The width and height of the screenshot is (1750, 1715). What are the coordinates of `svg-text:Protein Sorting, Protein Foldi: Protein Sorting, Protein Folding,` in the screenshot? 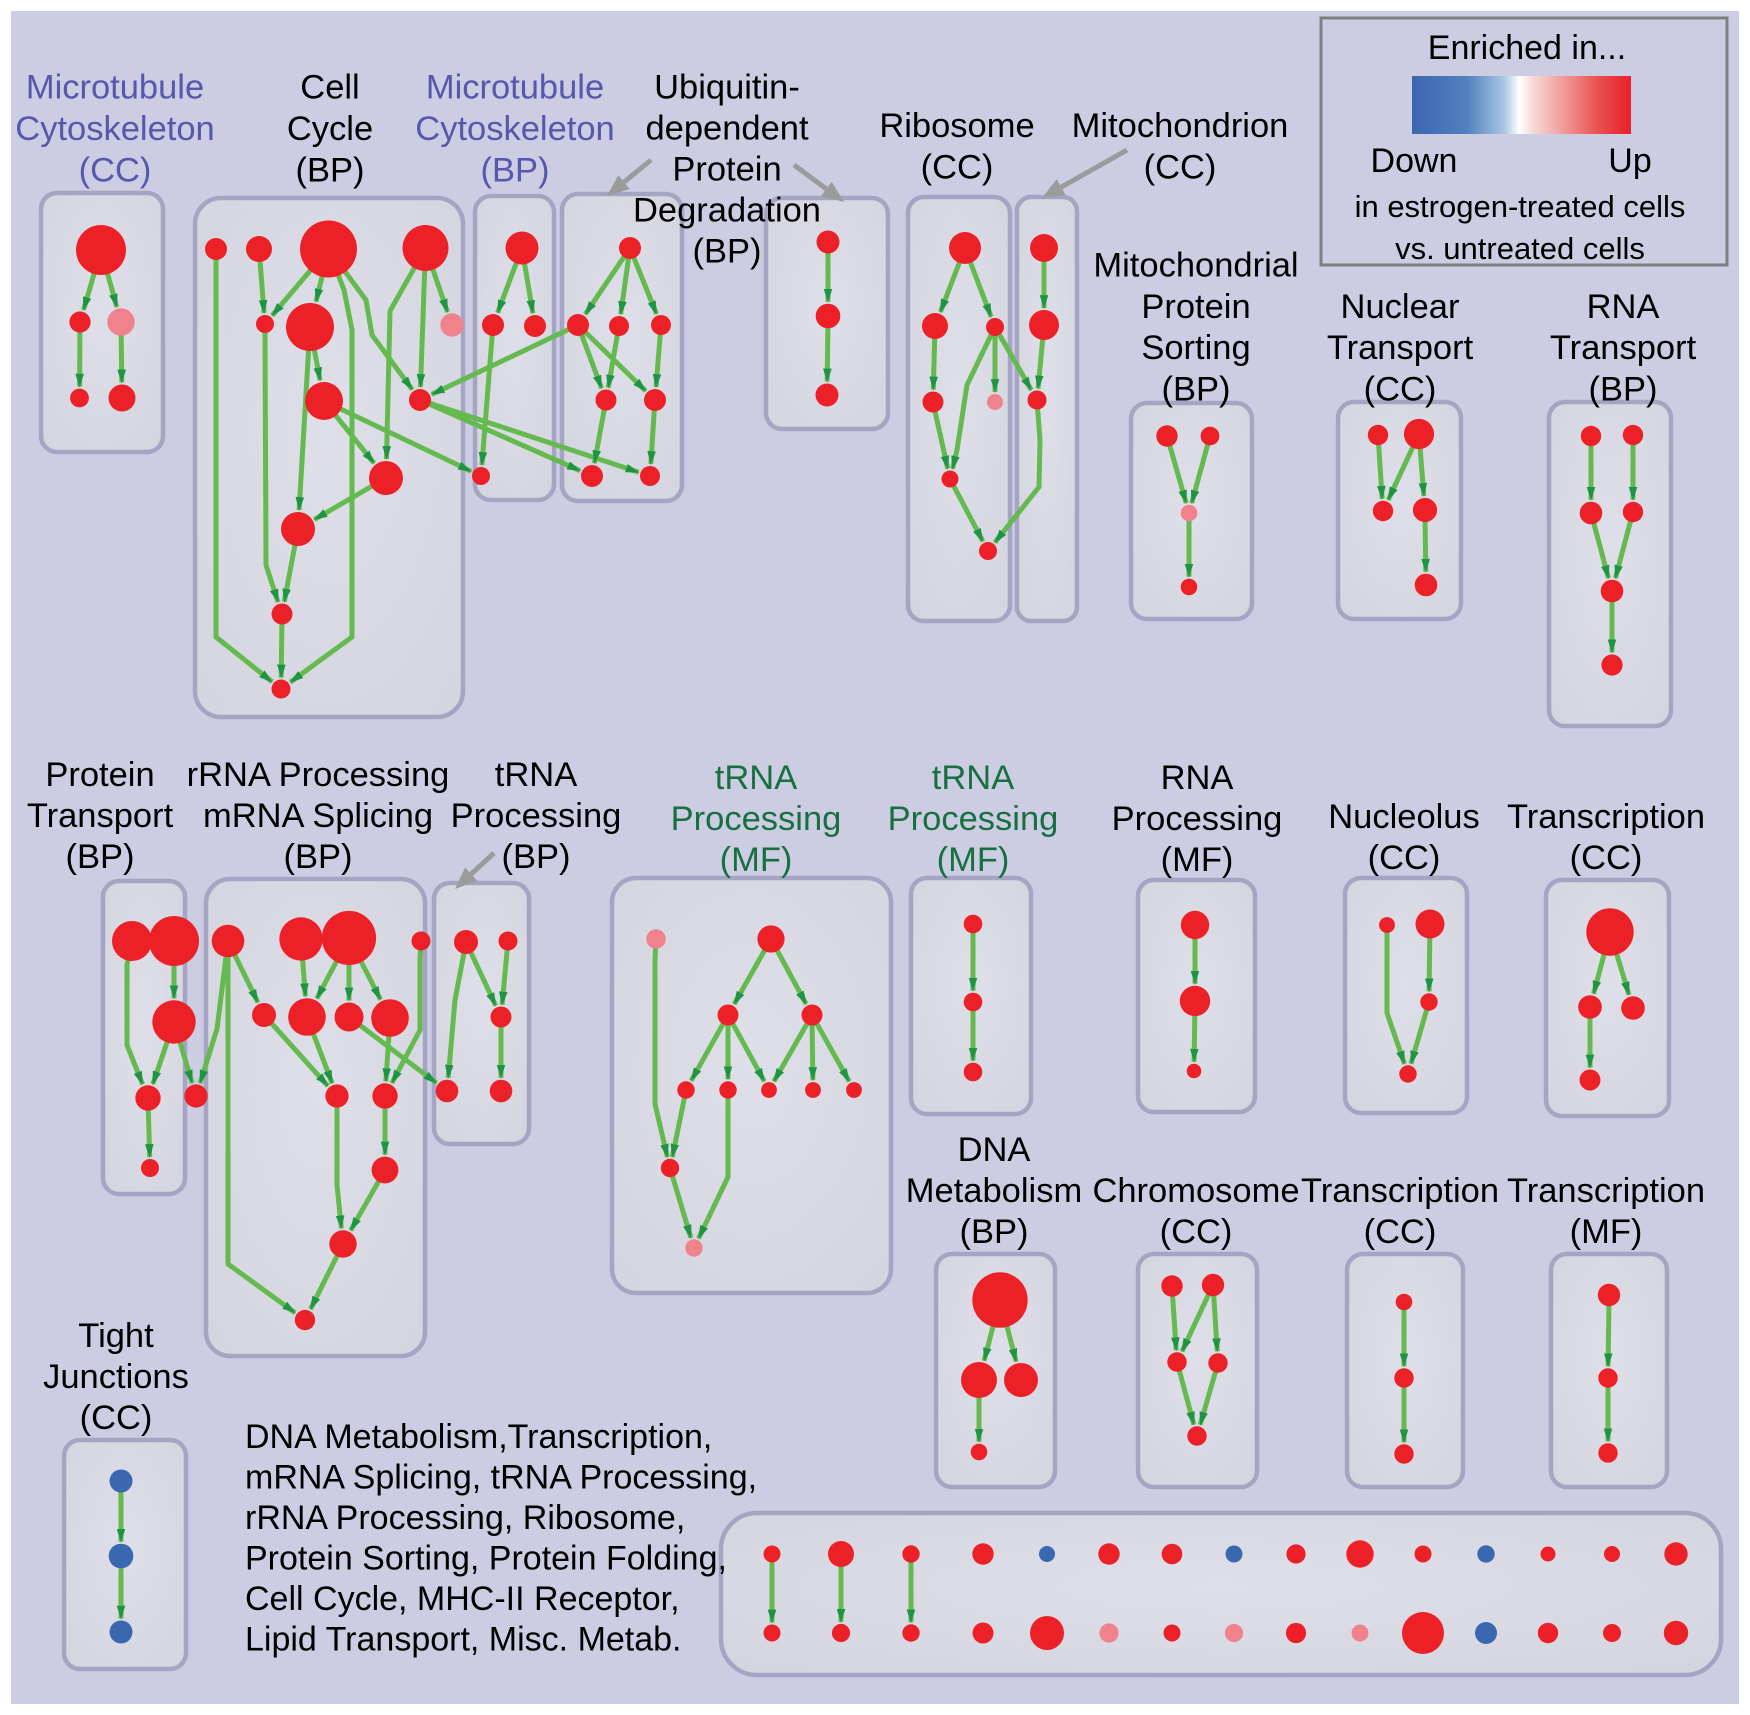 It's located at (486, 1559).